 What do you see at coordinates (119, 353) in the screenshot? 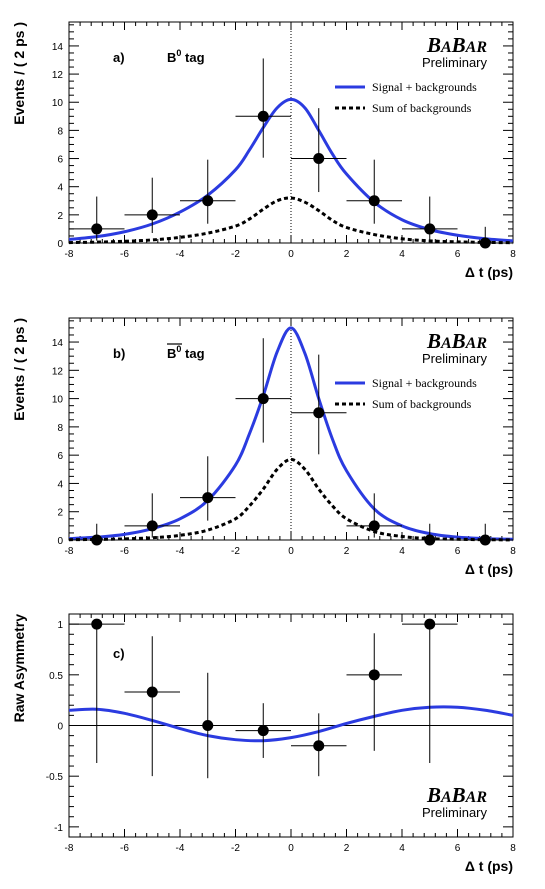
I see `panel-label: b)` at bounding box center [119, 353].